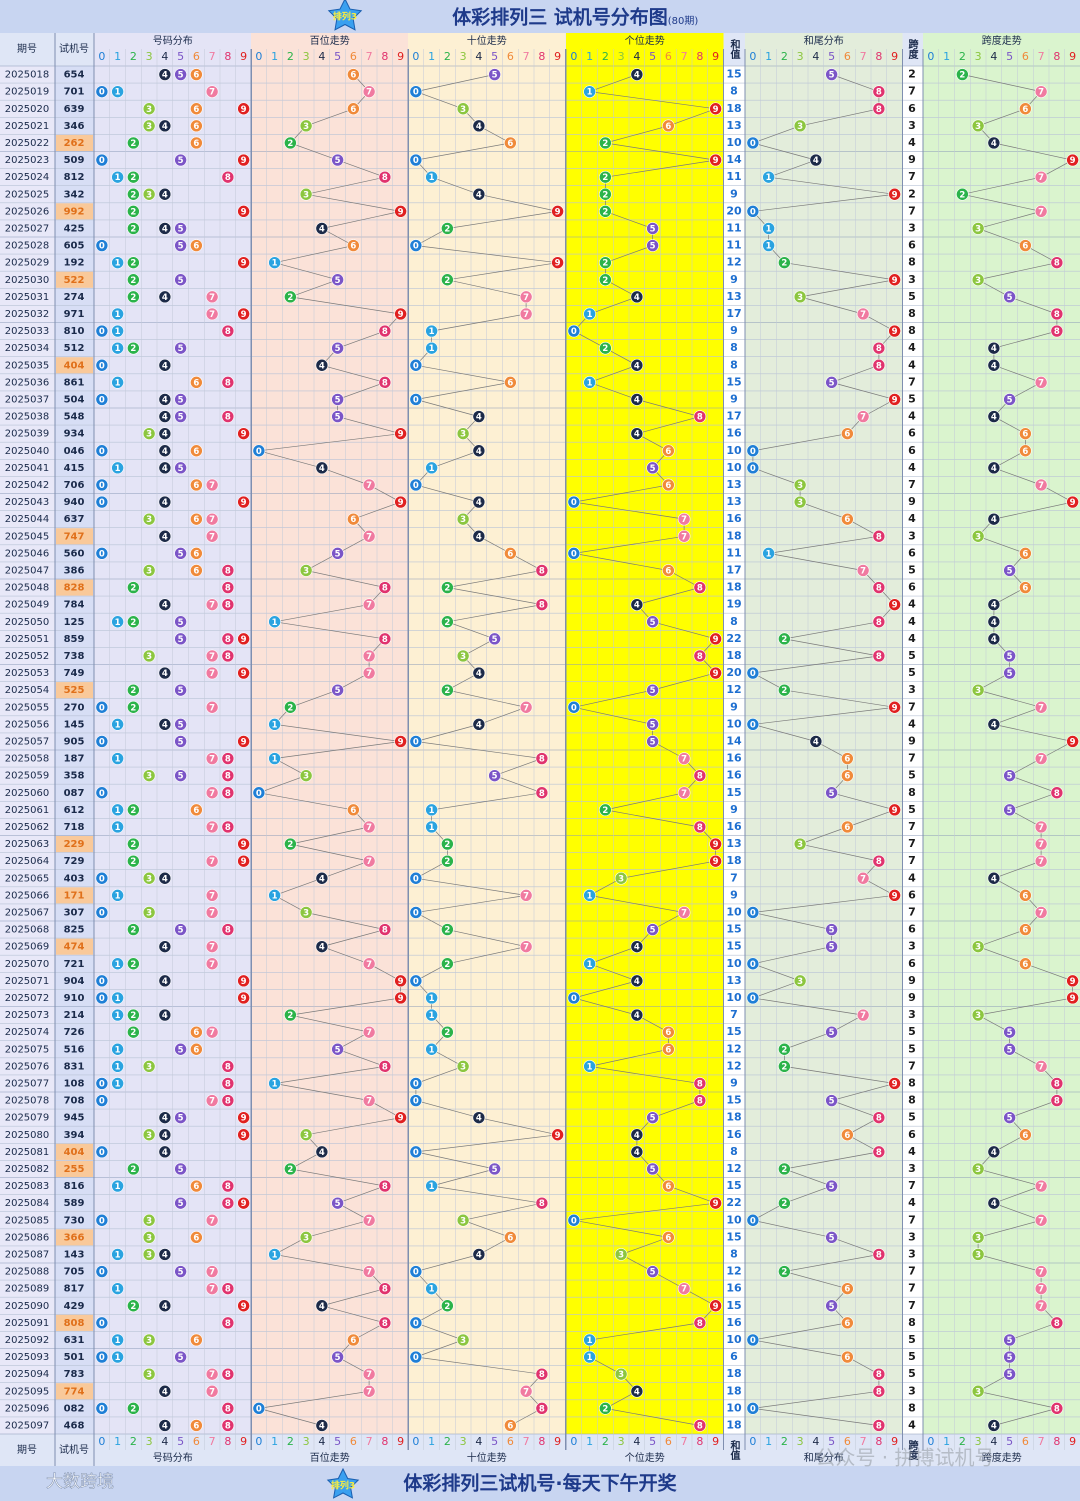 Image resolution: width=1080 pixels, height=1501 pixels. Describe the element at coordinates (27, 417) in the screenshot. I see `issue: 2025038` at that location.